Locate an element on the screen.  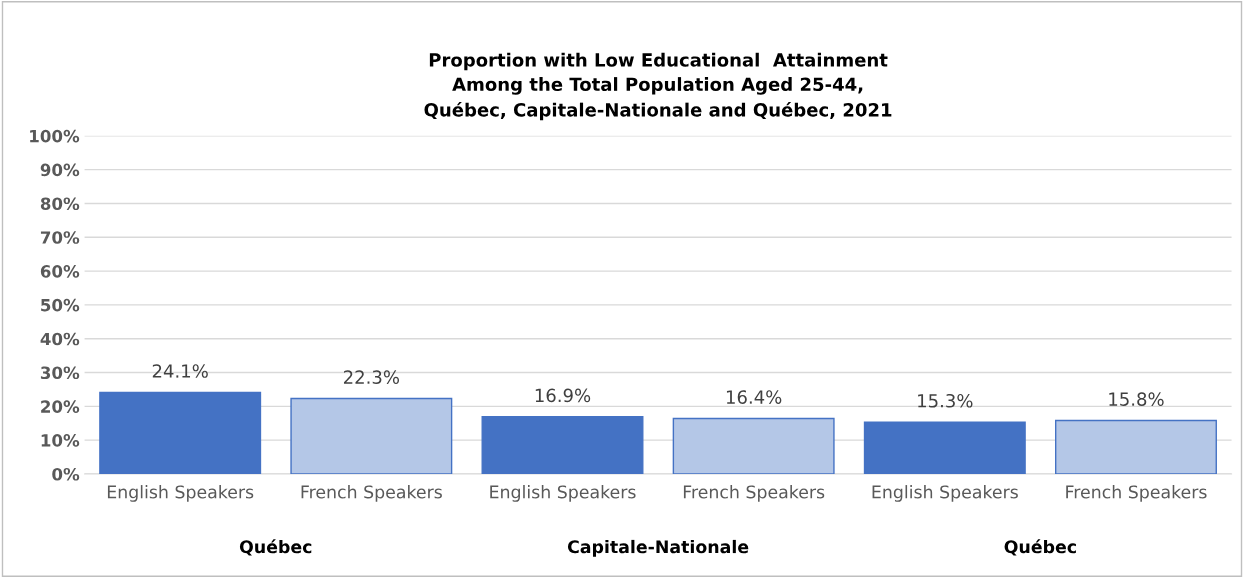
chart-title: Proportion with Low Educational Attainment Among the Total Population Aged 25-44, Québec, Capitale-Nationale and Québec, 2021 is located at coordinates (658, 86).